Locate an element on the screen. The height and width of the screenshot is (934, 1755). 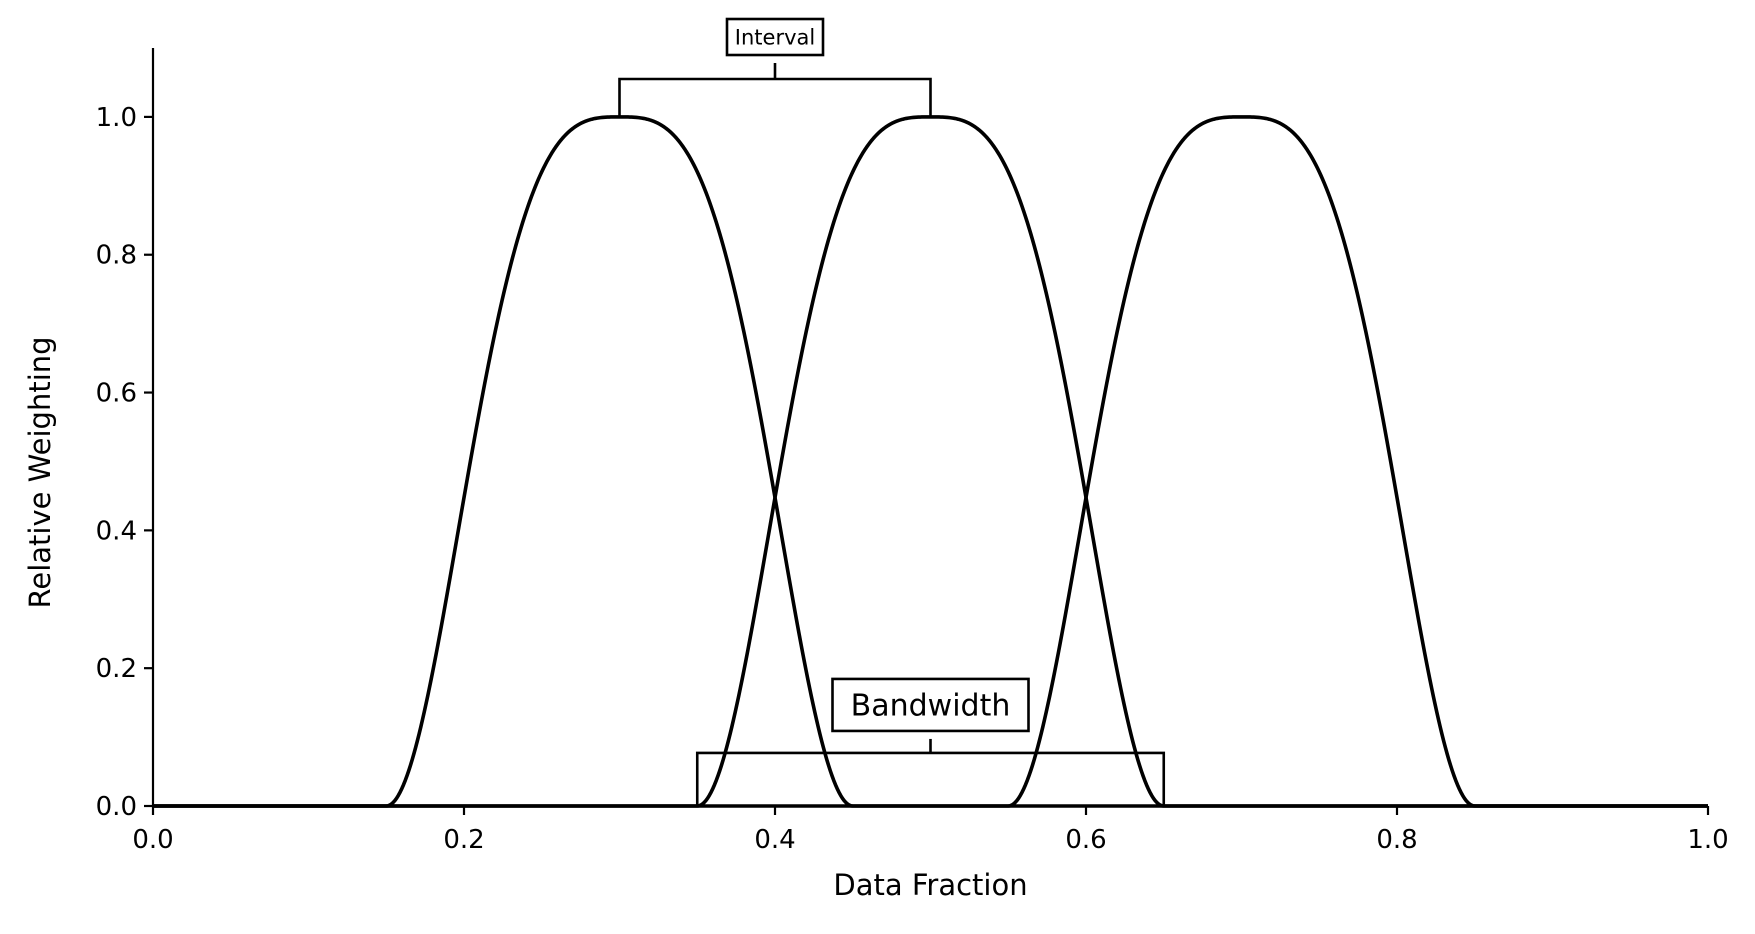
x-tick-label: 0.4 is located at coordinates (774, 840).